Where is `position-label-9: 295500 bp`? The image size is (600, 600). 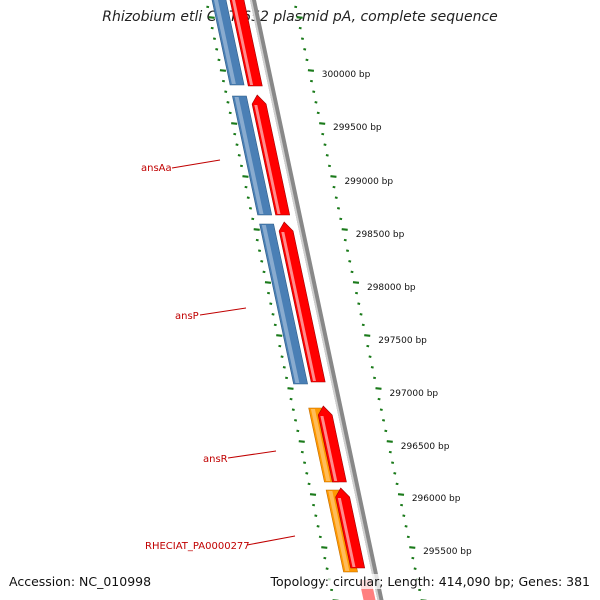 position-label-9: 295500 bp is located at coordinates (447, 552).